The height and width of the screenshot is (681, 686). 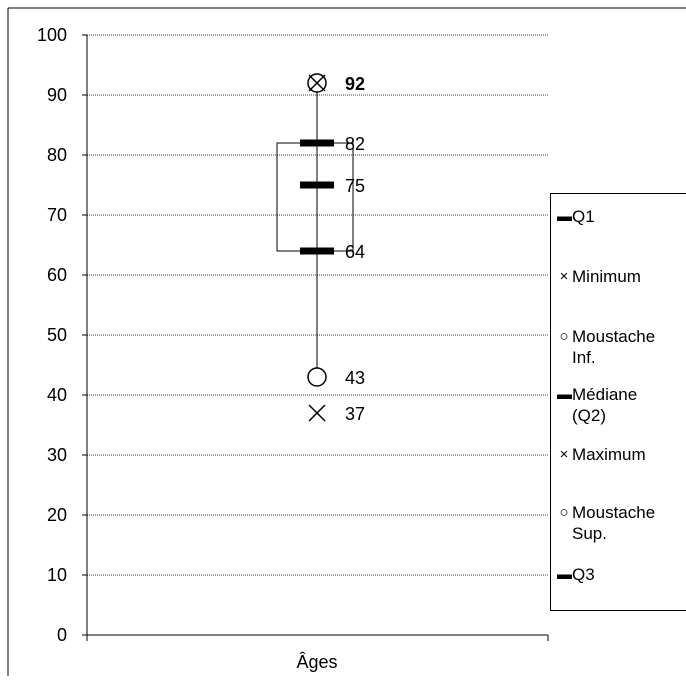 What do you see at coordinates (317, 143) in the screenshot?
I see `q3-marker` at bounding box center [317, 143].